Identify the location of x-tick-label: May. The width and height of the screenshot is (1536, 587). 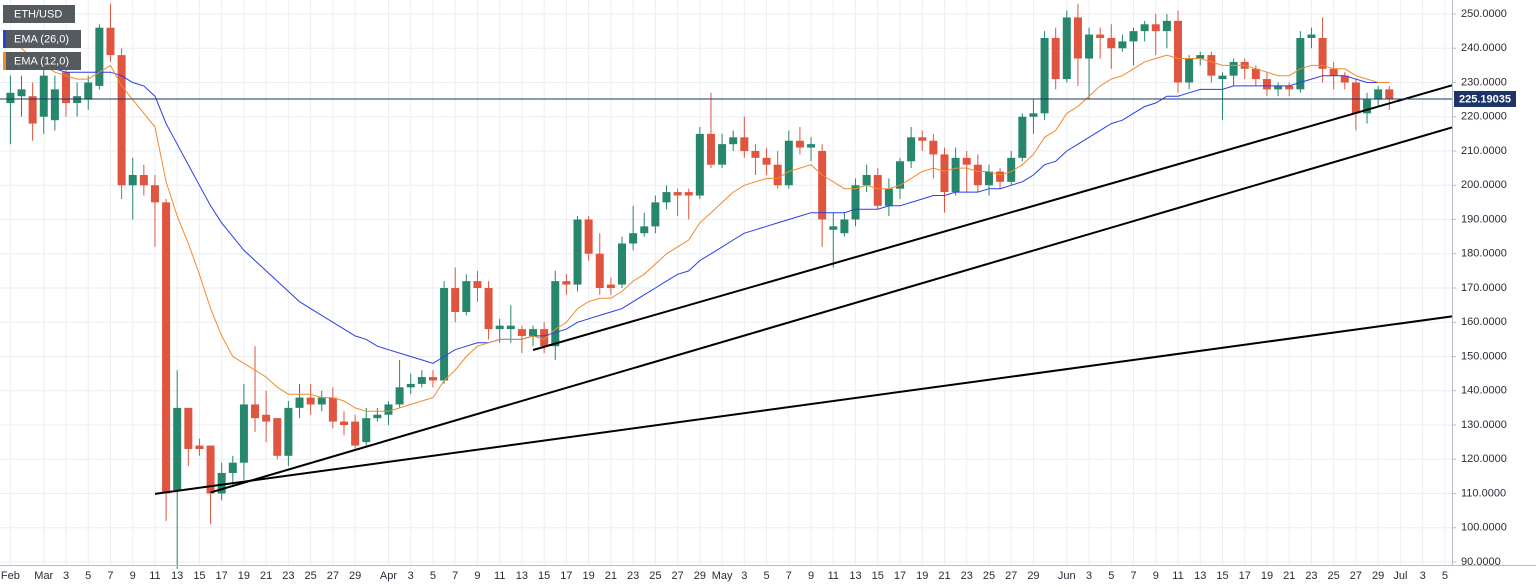
(722, 576).